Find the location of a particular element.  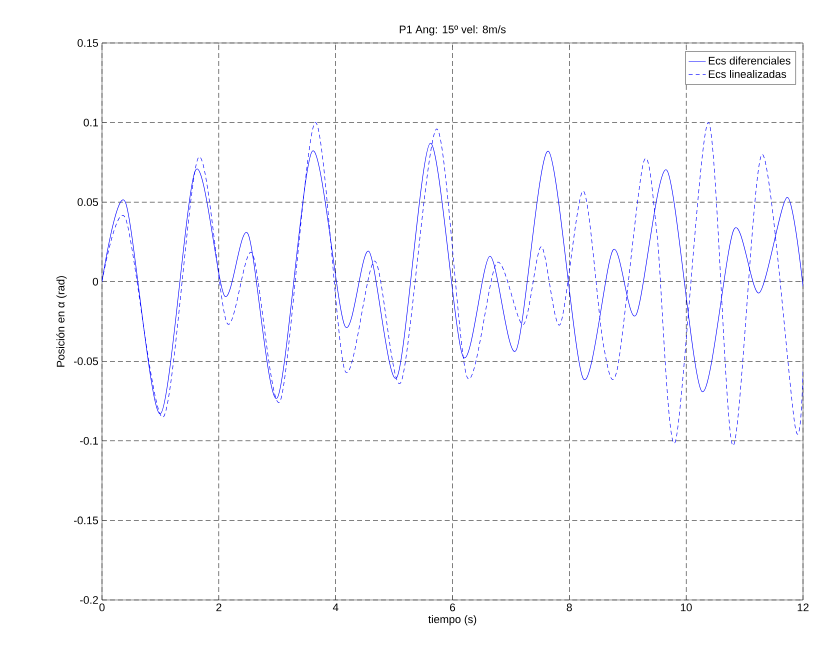

x-tick-label: 10 is located at coordinates (686, 608).